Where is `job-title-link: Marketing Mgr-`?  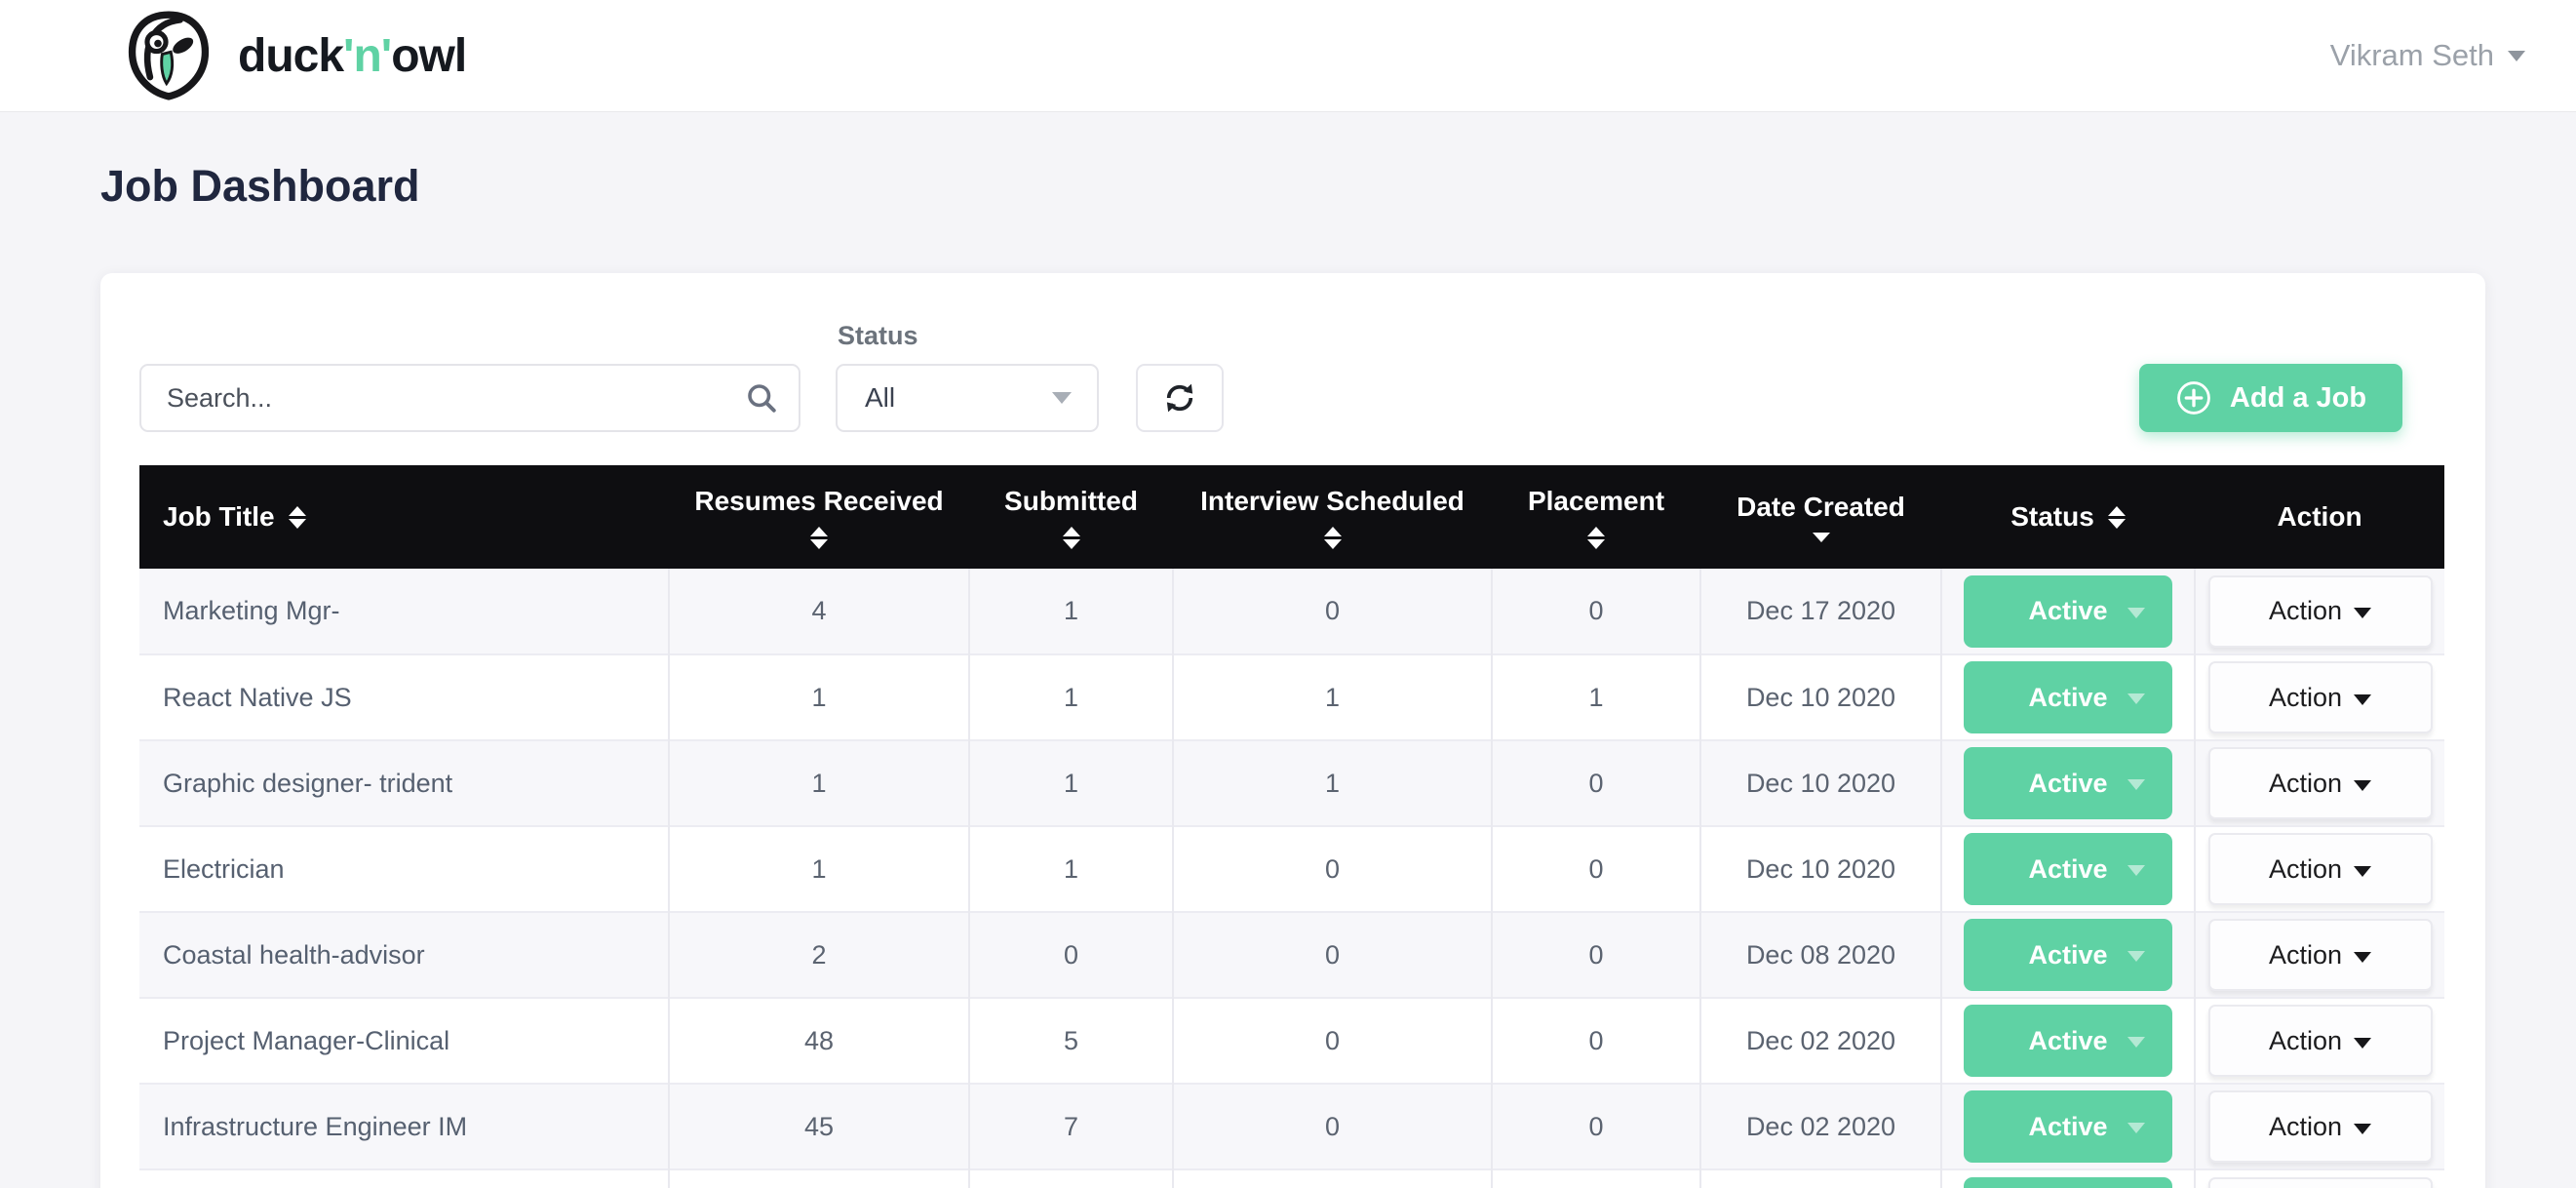 job-title-link: Marketing Mgr- is located at coordinates (251, 611).